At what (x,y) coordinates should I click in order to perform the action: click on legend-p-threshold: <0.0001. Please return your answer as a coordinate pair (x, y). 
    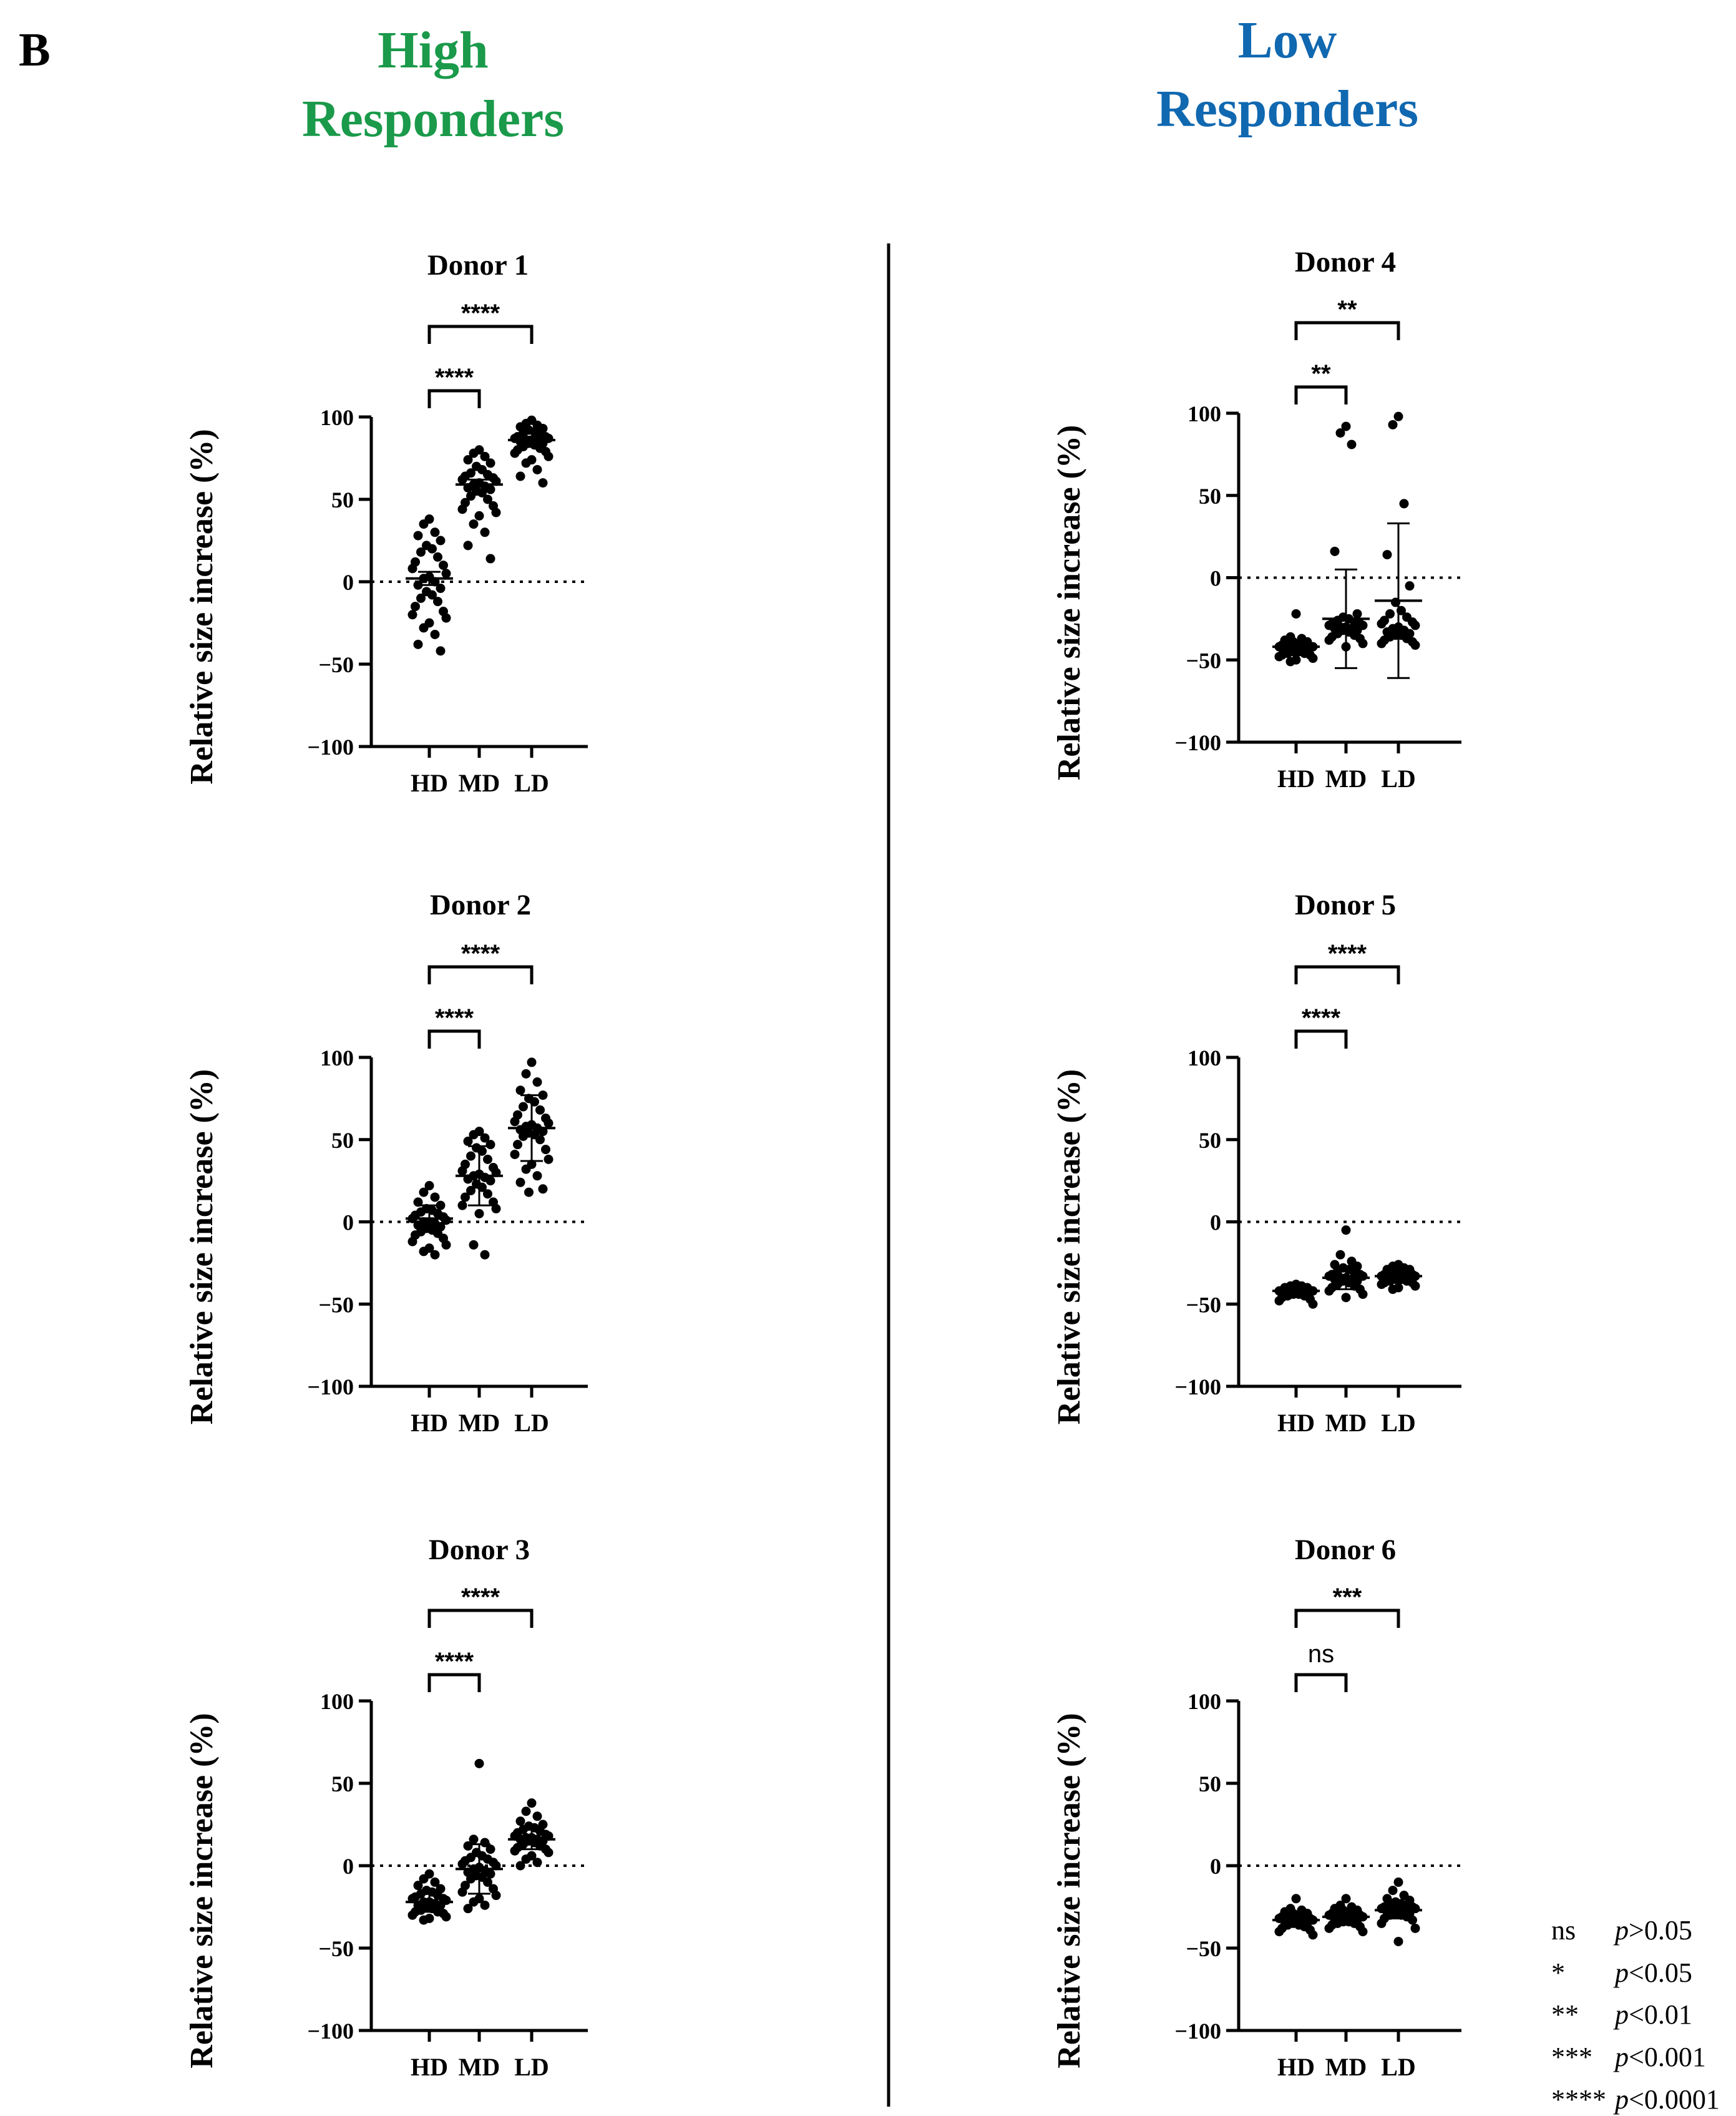
    Looking at the image, I should click on (1674, 2099).